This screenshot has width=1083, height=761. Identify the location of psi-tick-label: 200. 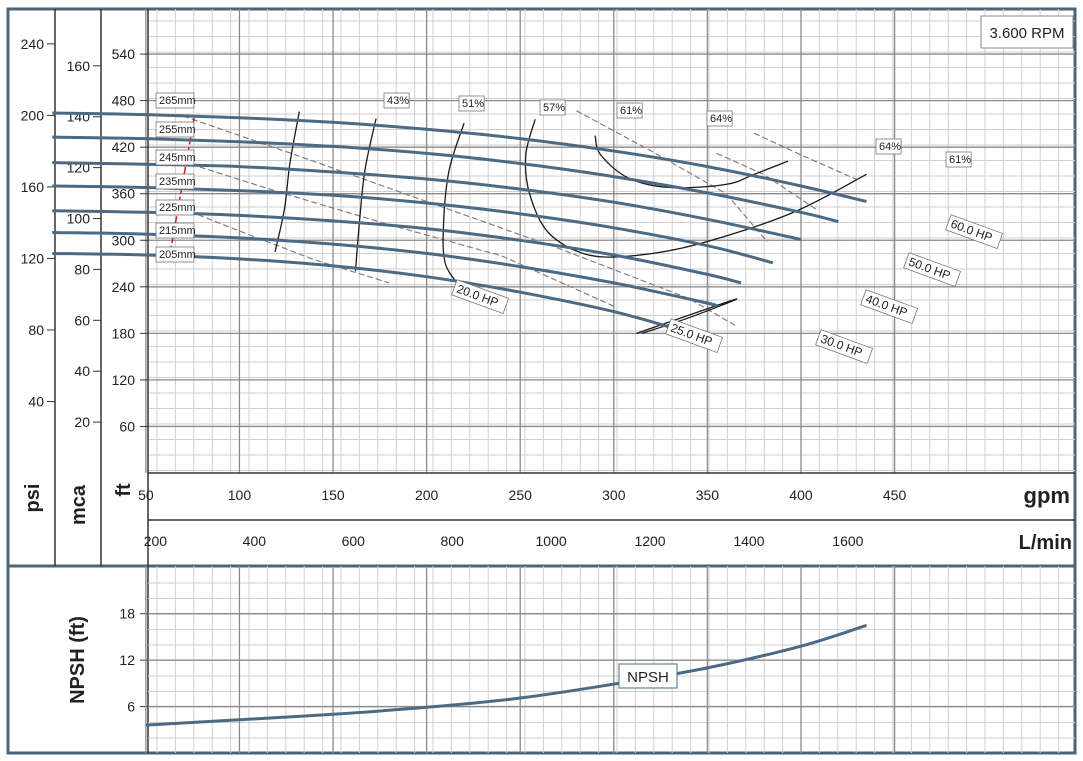
(33, 115).